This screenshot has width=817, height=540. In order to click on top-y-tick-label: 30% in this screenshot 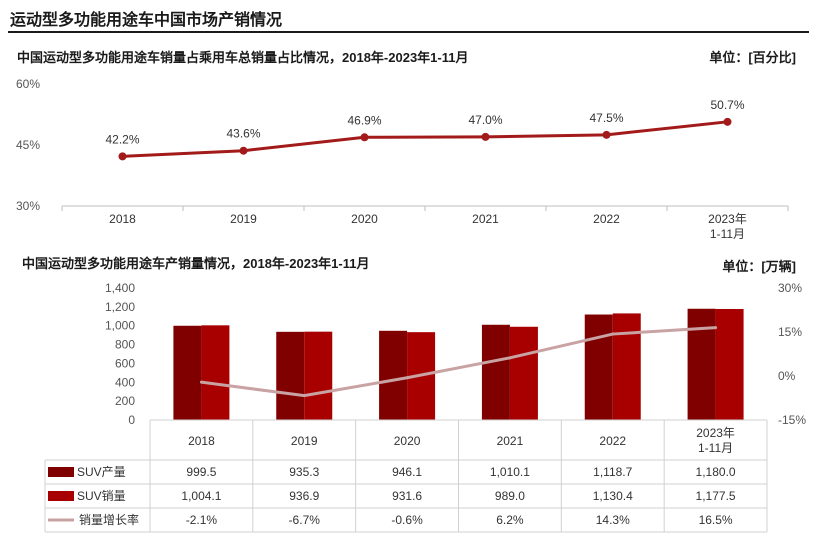, I will do `click(28, 206)`.